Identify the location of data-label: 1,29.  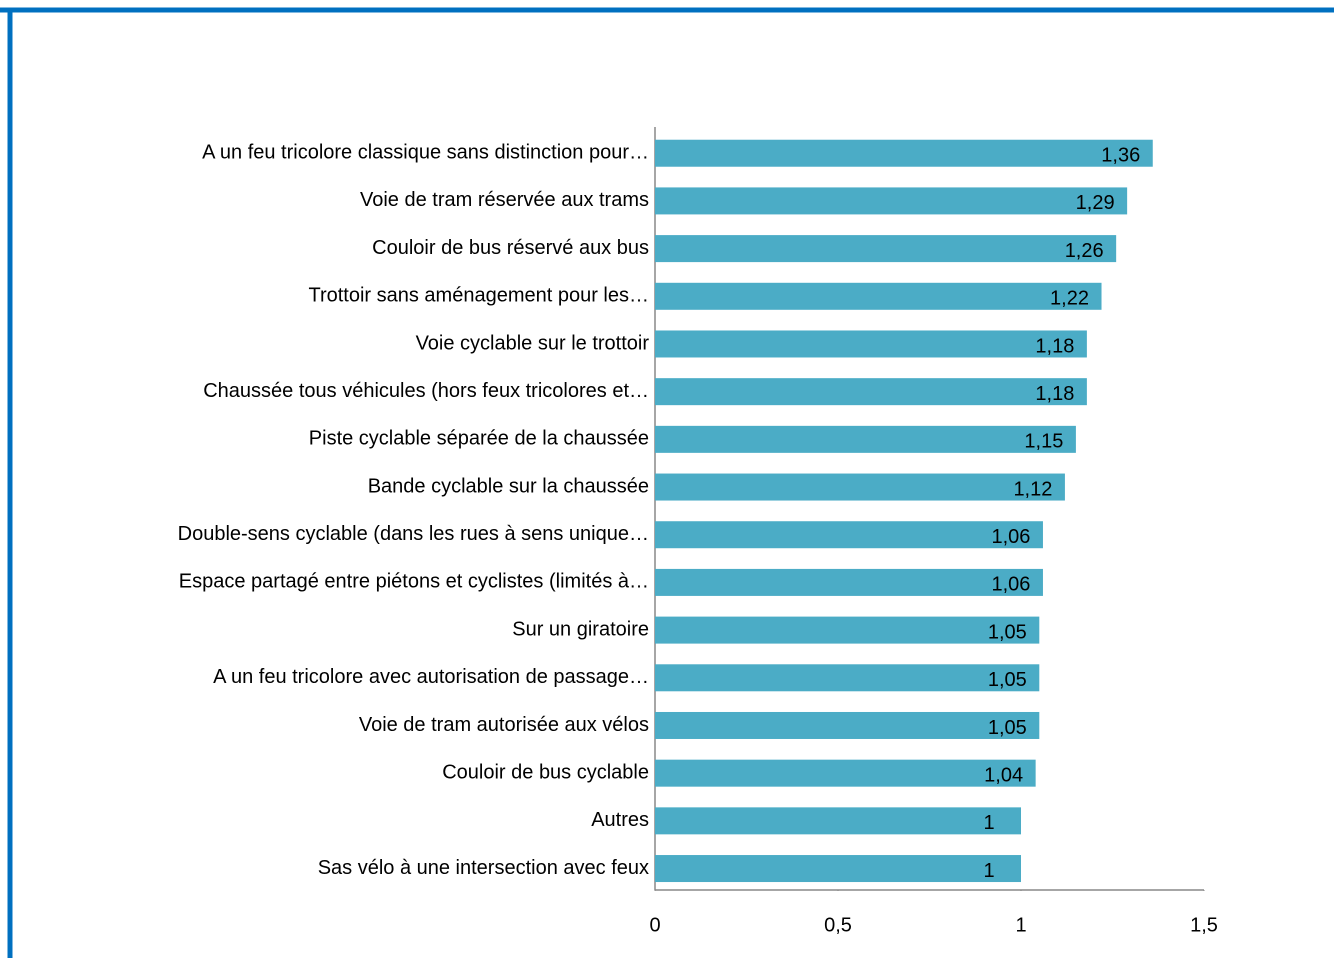
(1095, 203).